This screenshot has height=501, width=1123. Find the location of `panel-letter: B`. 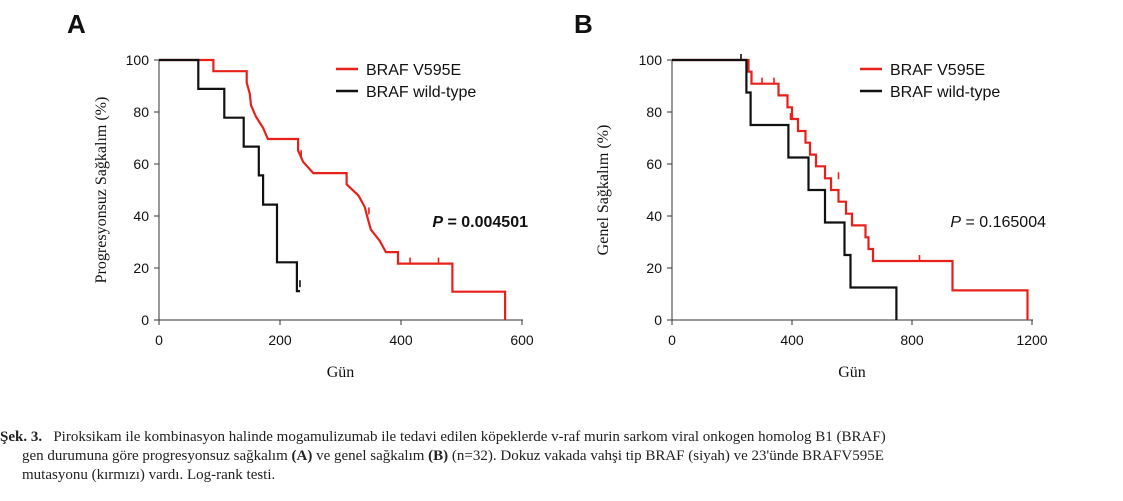

panel-letter: B is located at coordinates (583, 24).